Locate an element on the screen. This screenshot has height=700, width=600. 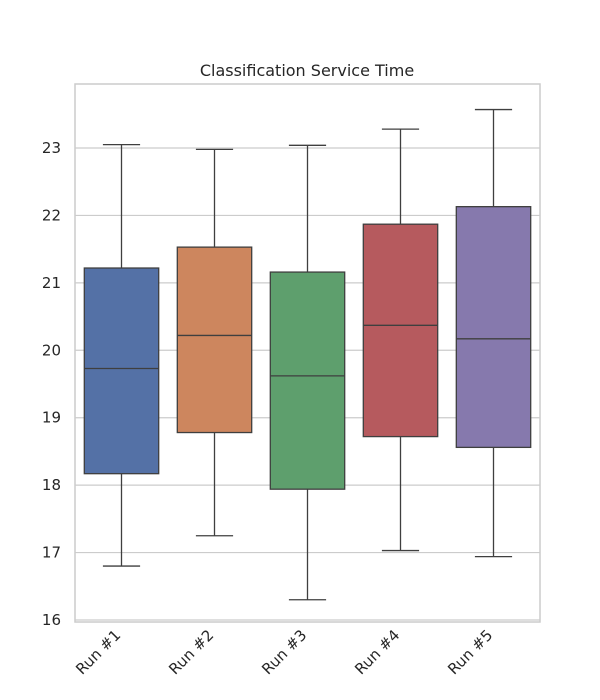
x-tick-label: Run #2 is located at coordinates (191, 652).